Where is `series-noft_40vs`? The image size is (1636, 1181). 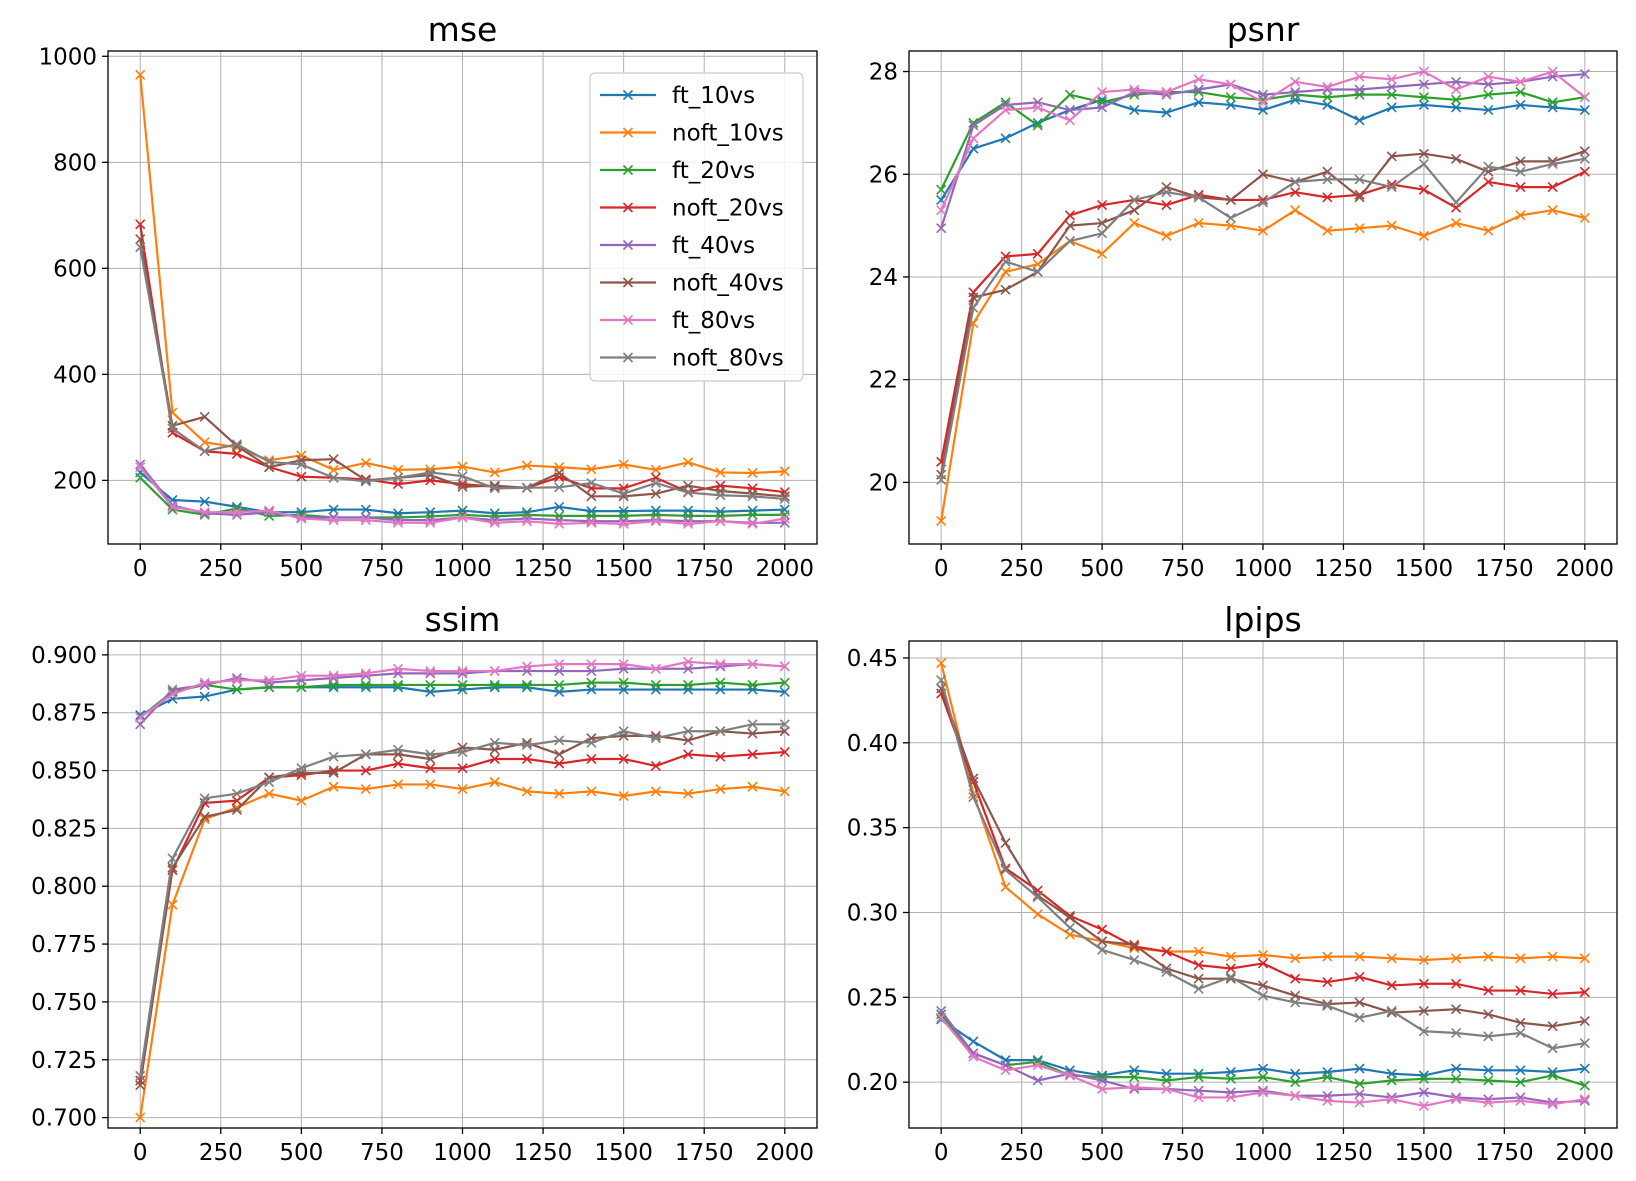 series-noft_40vs is located at coordinates (1263, 857).